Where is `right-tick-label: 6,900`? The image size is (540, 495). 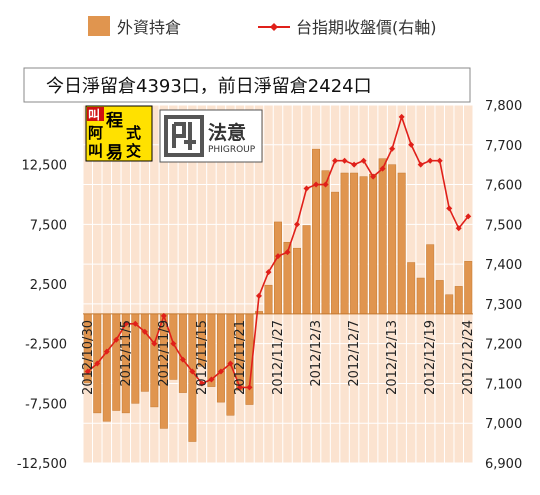 right-tick-label: 6,900 is located at coordinates (503, 464).